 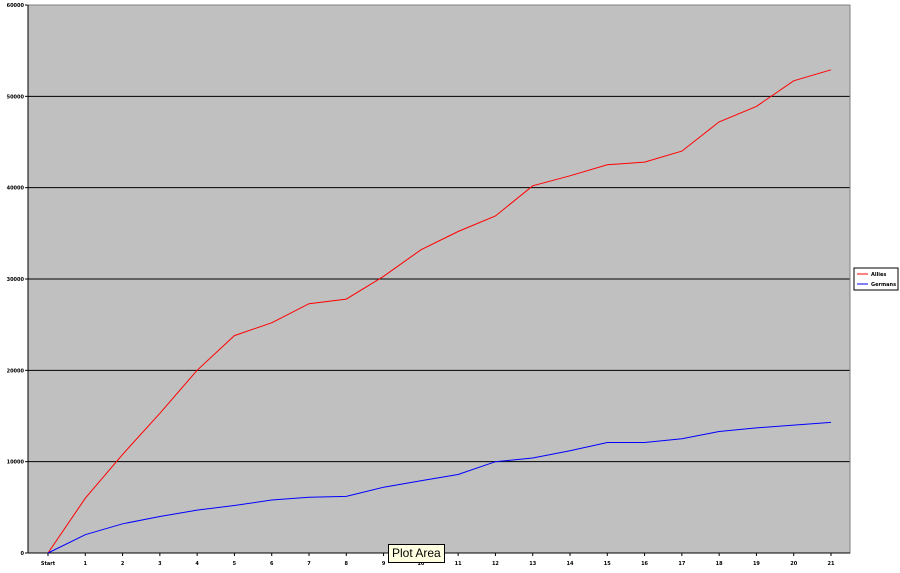 What do you see at coordinates (416, 553) in the screenshot?
I see `plot-area-tooltip: Plot Area` at bounding box center [416, 553].